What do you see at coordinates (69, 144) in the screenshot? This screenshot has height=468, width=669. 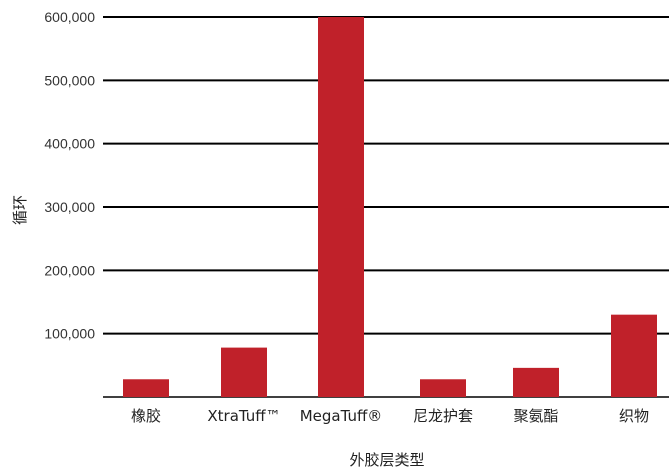 I see `y-tick-label: 400,000` at bounding box center [69, 144].